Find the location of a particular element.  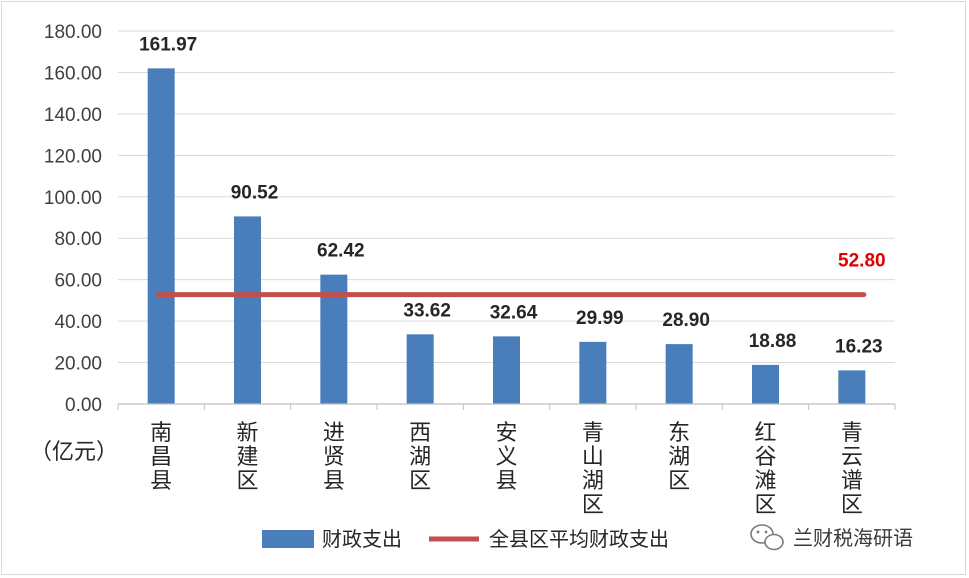

y-axis-unit-label: （亿元） is located at coordinates (74, 452).